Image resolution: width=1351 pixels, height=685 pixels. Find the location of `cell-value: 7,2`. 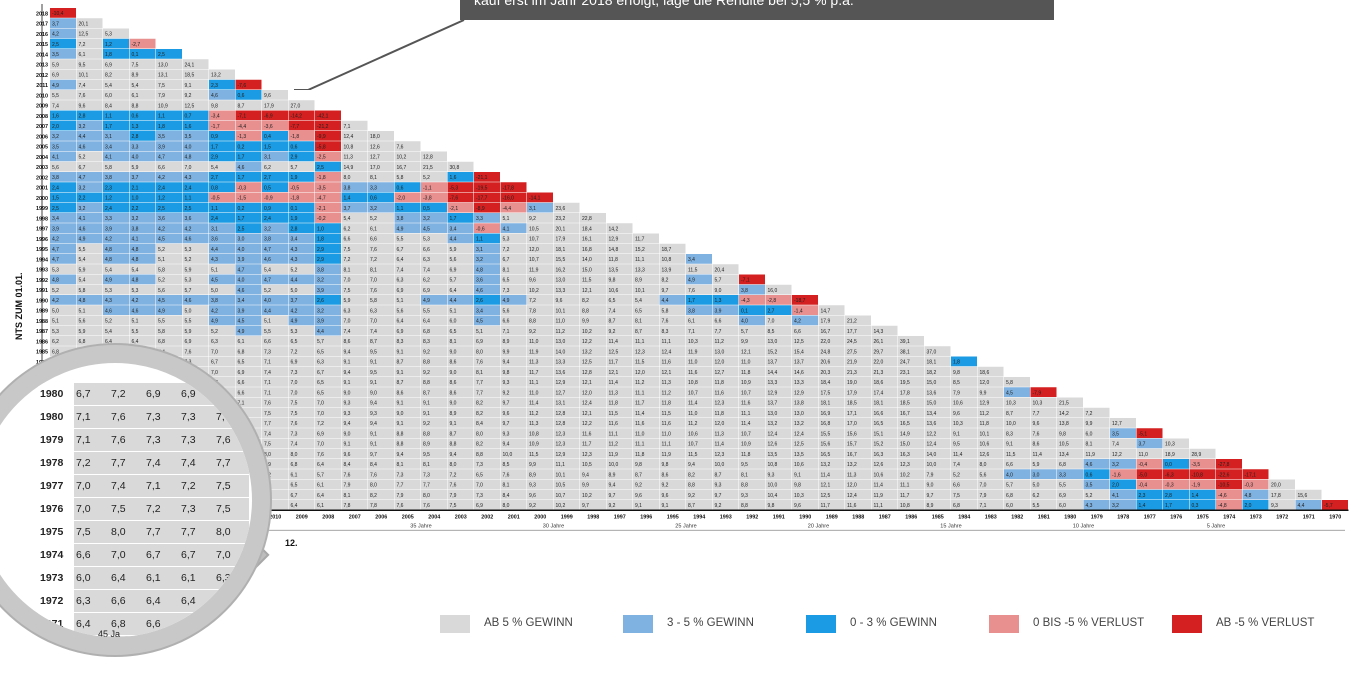

cell-value: 7,2 is located at coordinates (453, 475).